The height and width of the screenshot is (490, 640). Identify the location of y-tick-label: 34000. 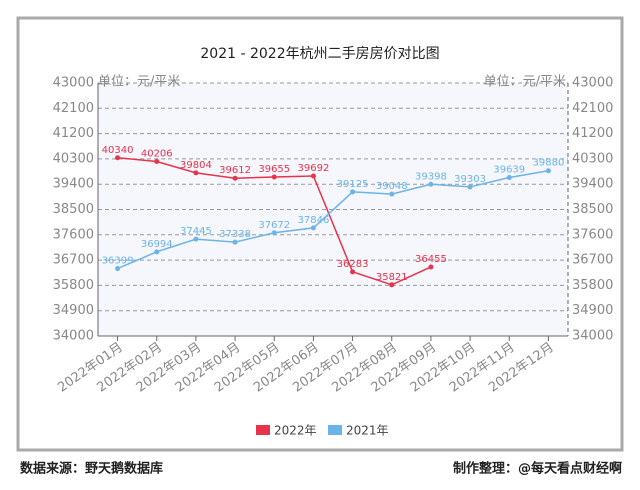
(73, 336).